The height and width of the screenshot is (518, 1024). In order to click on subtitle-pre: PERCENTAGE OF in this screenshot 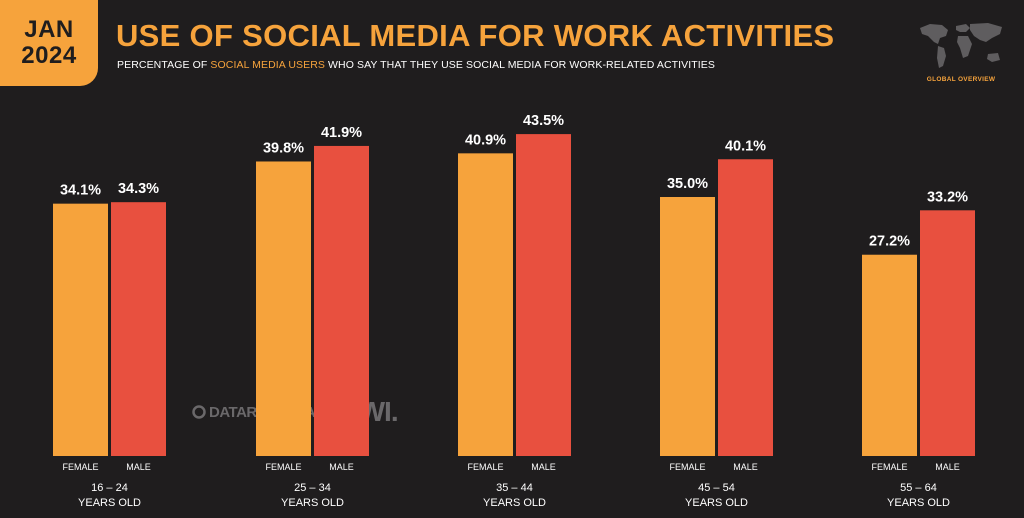, I will do `click(164, 65)`.